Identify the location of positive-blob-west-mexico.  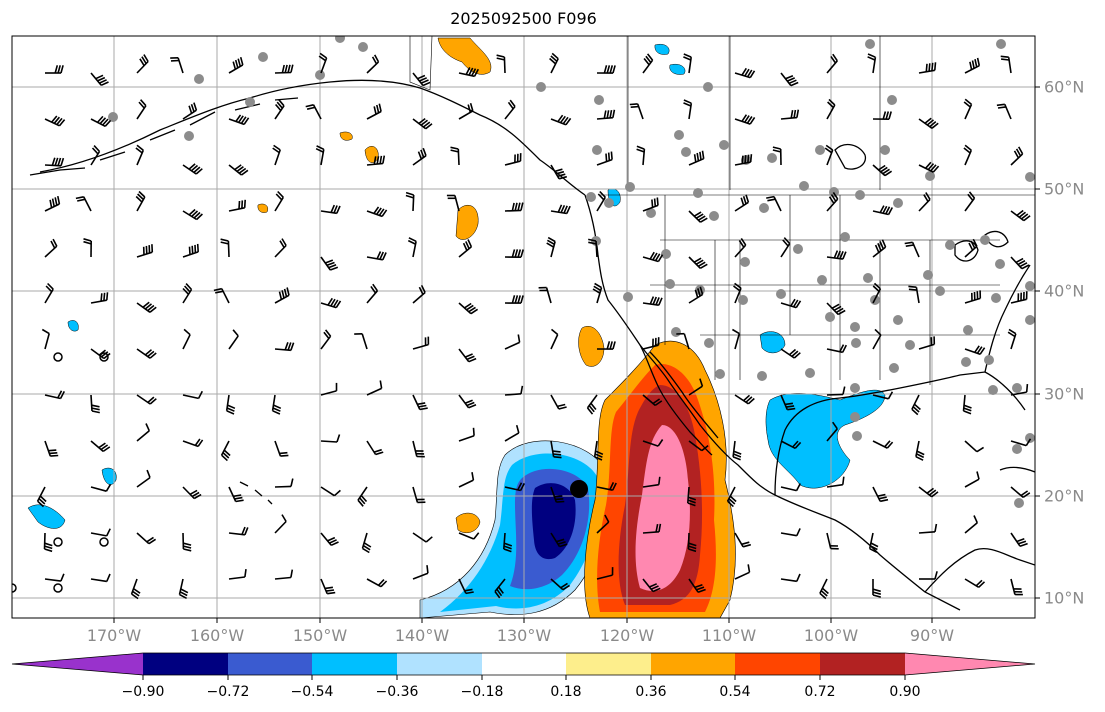
(591, 346).